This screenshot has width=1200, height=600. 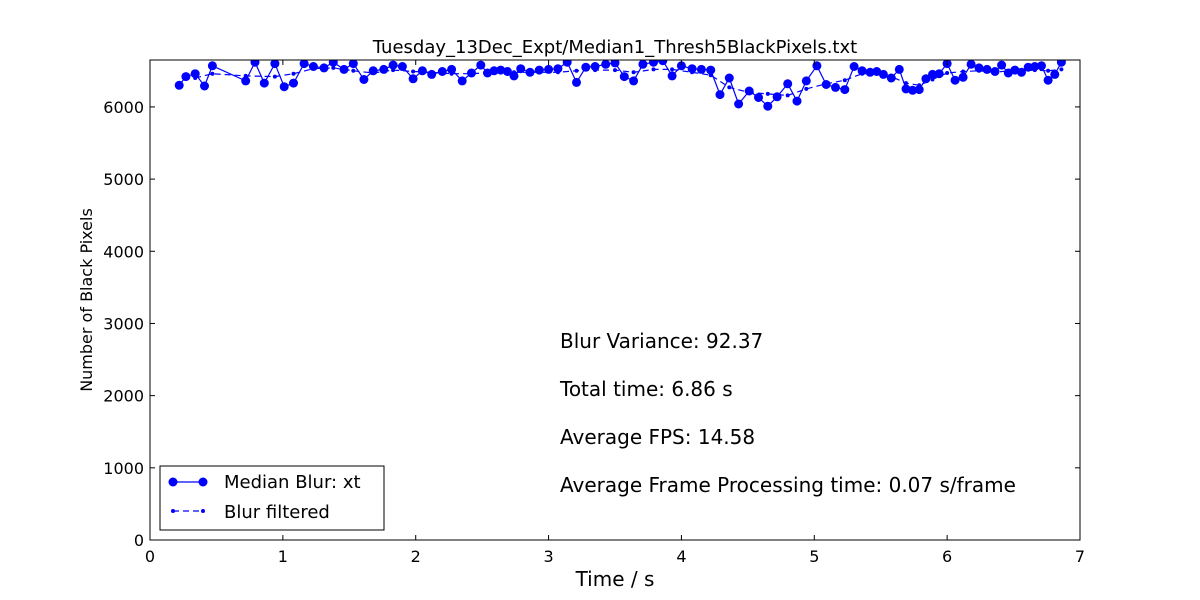 What do you see at coordinates (86, 300) in the screenshot?
I see `y-axis-label: Number of Black Pixels` at bounding box center [86, 300].